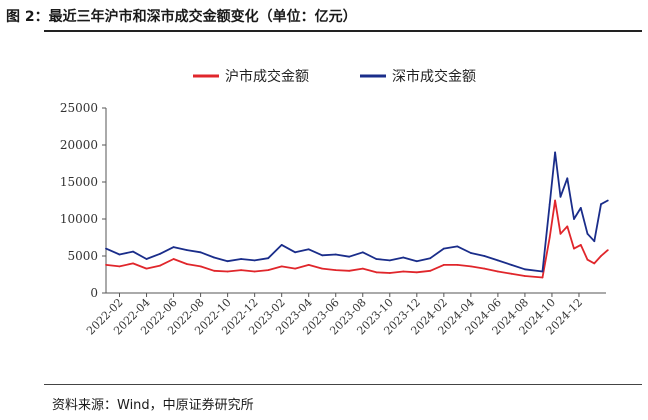  I want to click on footer-divider, so click(343, 384).